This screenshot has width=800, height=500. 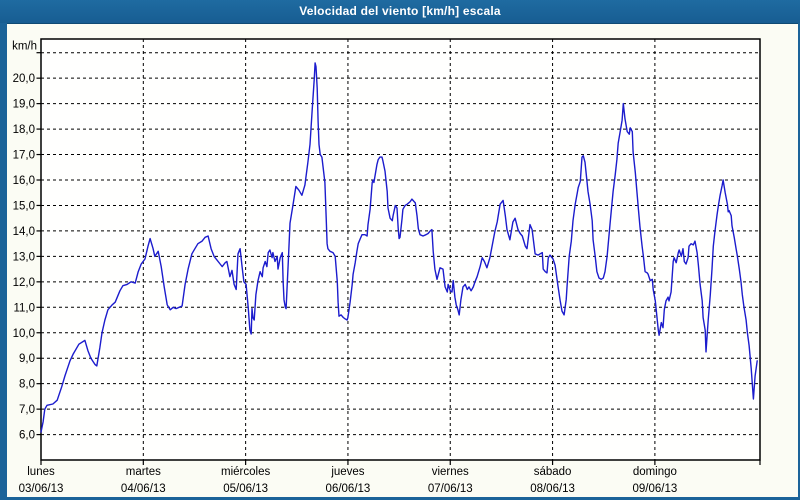 What do you see at coordinates (143, 489) in the screenshot?
I see `x-date-label: 04/06/13` at bounding box center [143, 489].